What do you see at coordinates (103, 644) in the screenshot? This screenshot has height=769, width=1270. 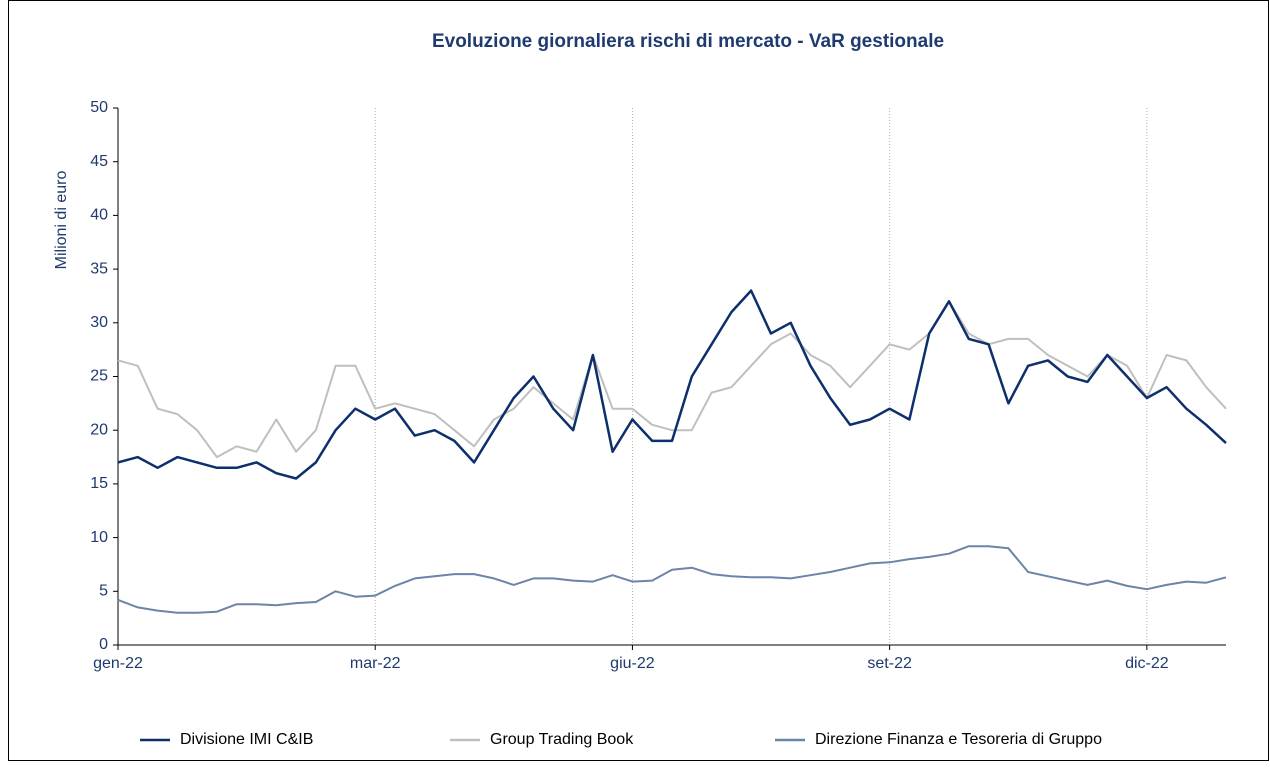 I see `y-tick-label: 0` at bounding box center [103, 644].